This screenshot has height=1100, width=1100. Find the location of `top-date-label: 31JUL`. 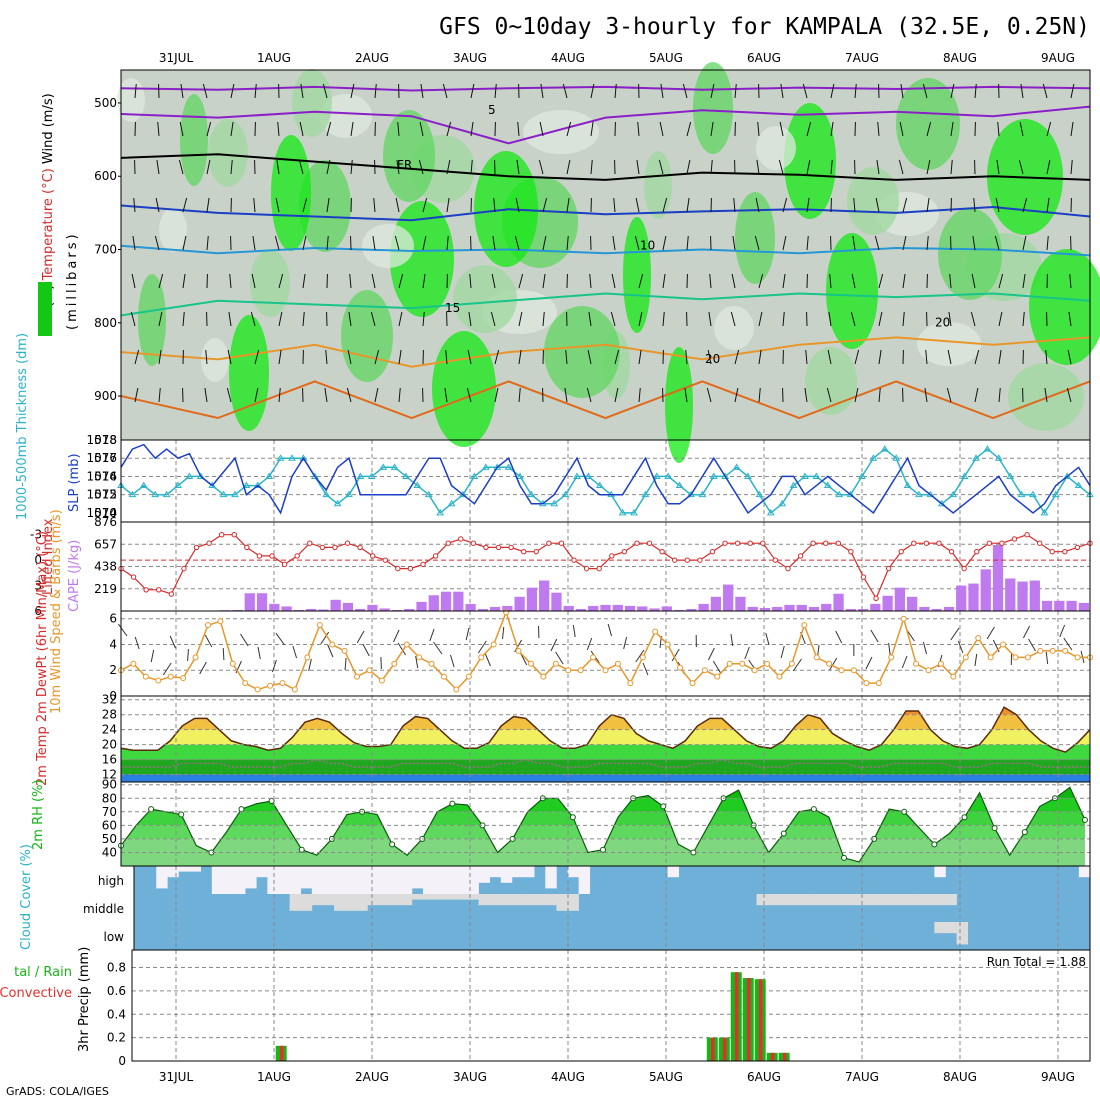

top-date-label: 31JUL is located at coordinates (176, 58).